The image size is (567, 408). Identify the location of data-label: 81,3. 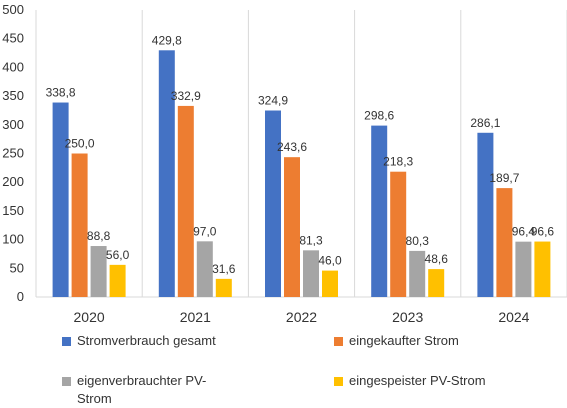
(311, 240).